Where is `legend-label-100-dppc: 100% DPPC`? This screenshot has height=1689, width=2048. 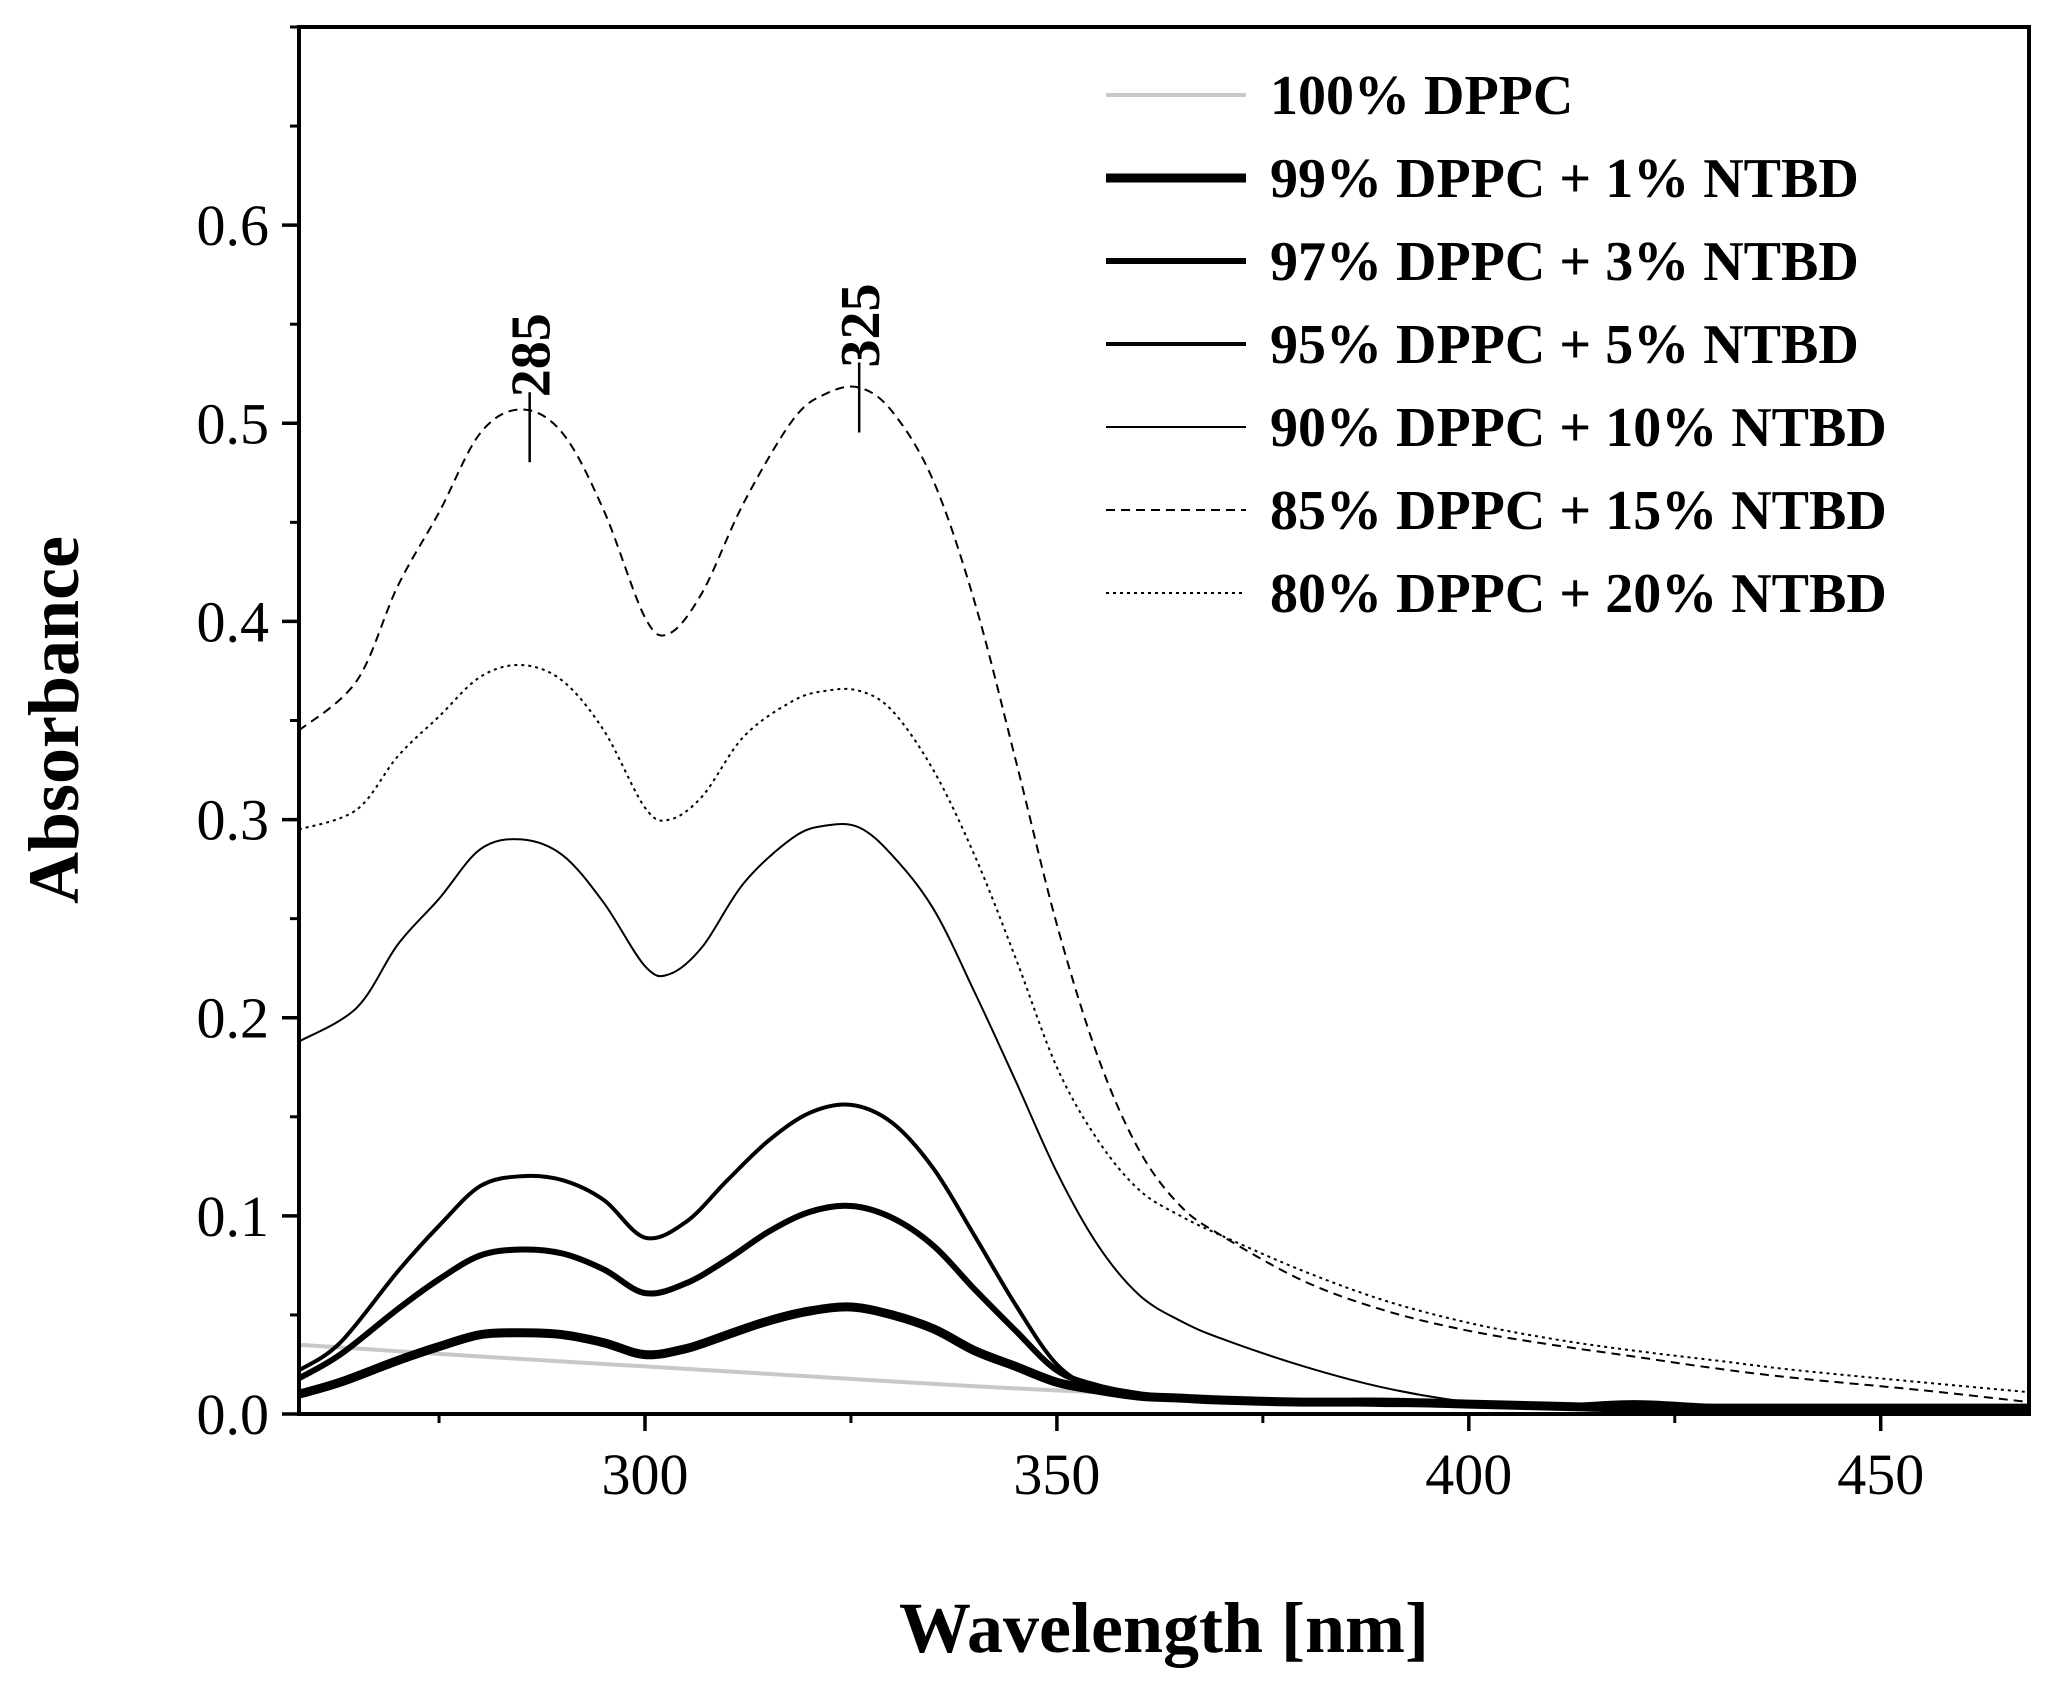
legend-label-100-dppc: 100% DPPC is located at coordinates (1421, 96).